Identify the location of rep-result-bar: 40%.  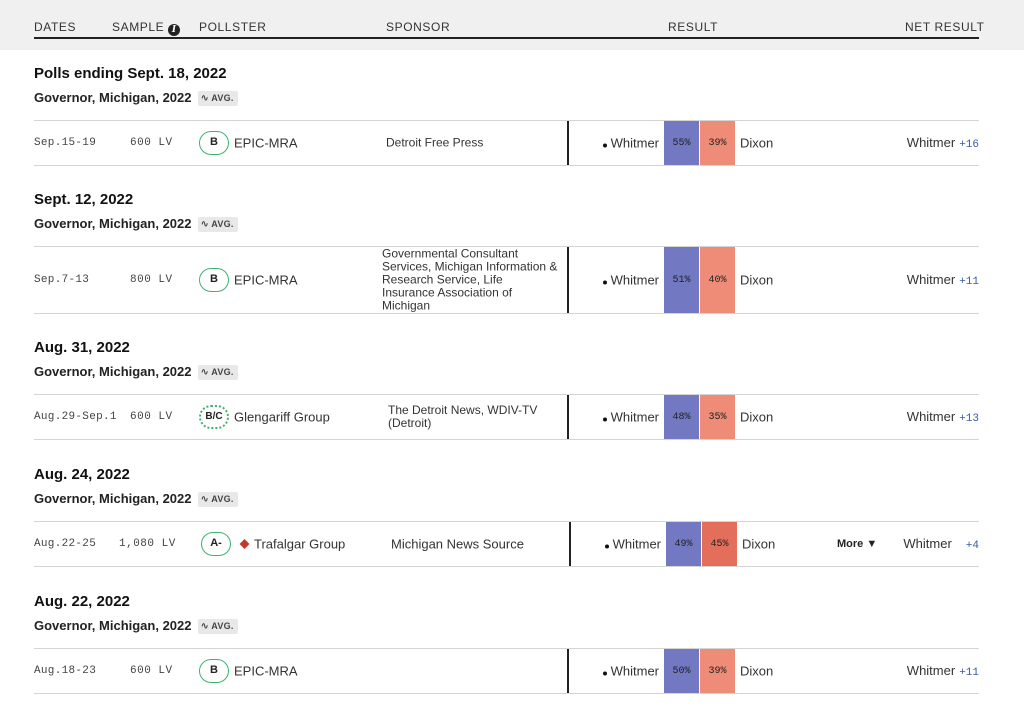
(717, 280).